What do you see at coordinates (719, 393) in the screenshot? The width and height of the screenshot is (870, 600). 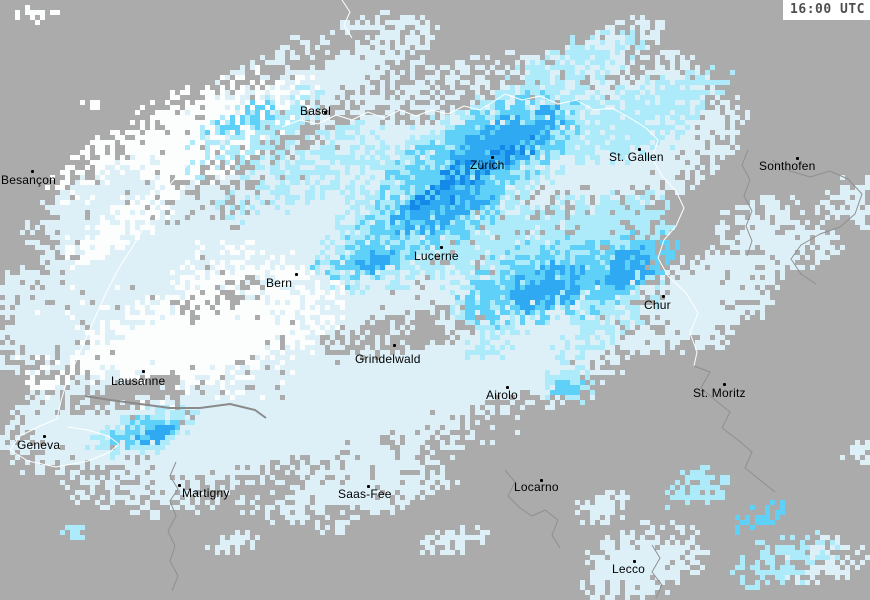 I see `city-label: St. Moritz` at bounding box center [719, 393].